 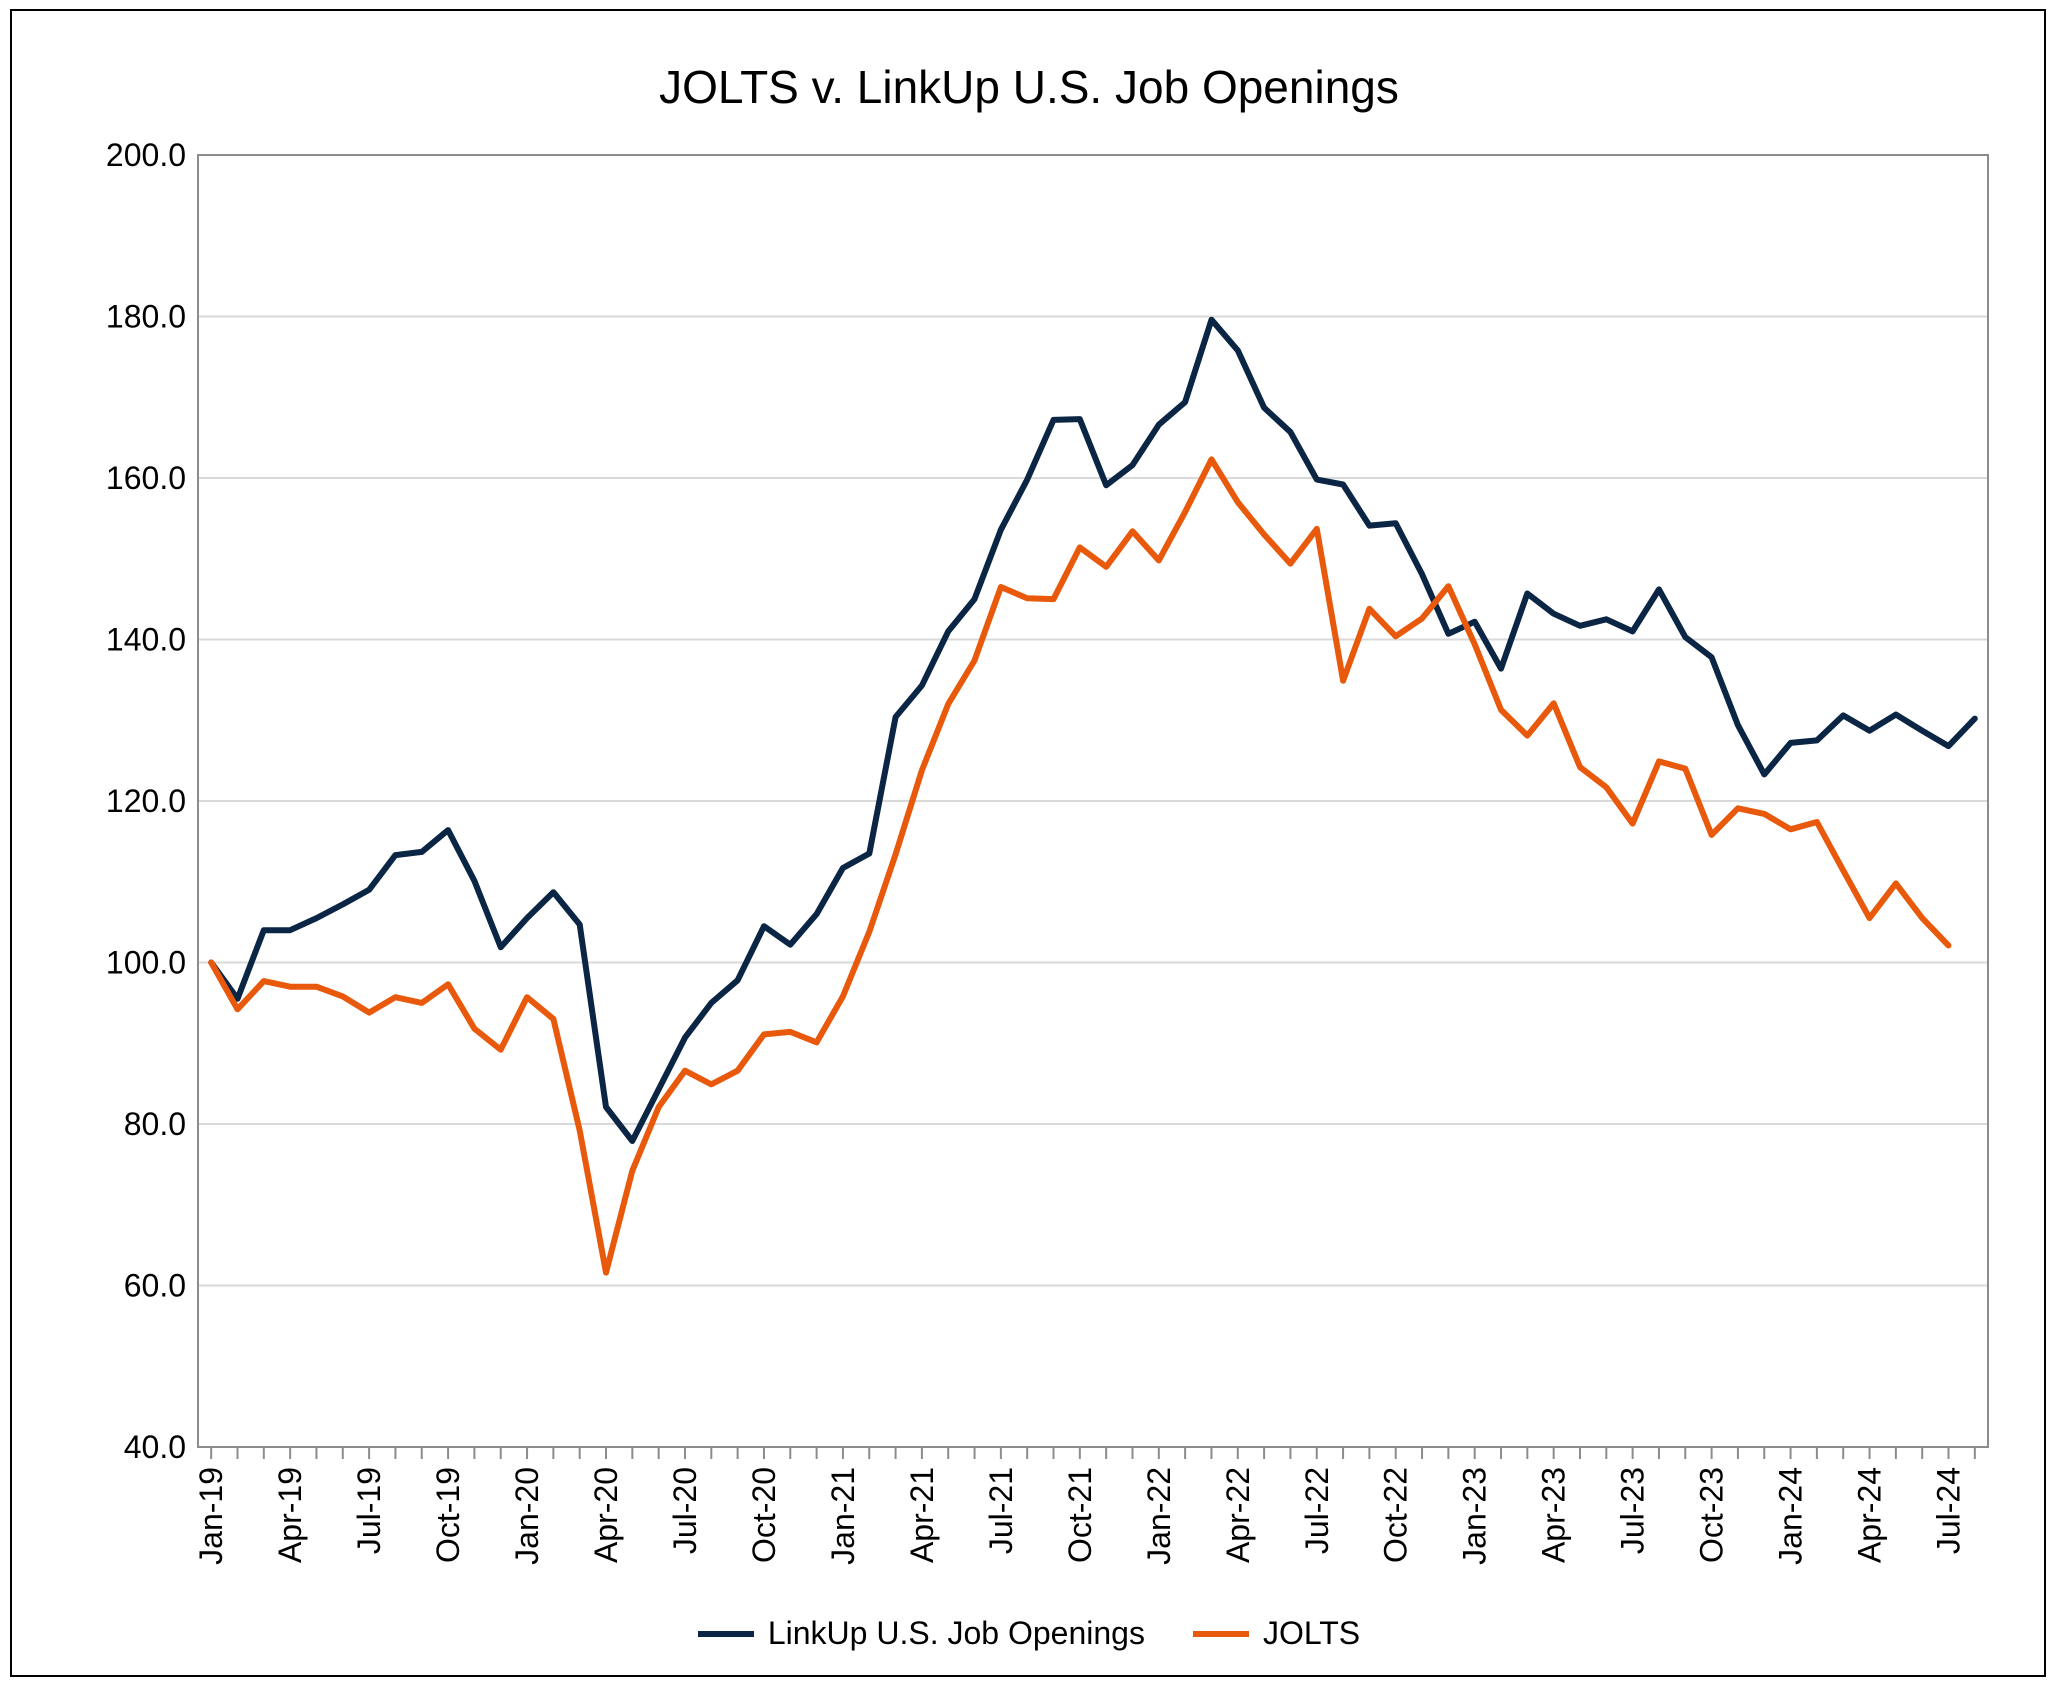 What do you see at coordinates (155, 1124) in the screenshot?
I see `y-tick-label: 80.0` at bounding box center [155, 1124].